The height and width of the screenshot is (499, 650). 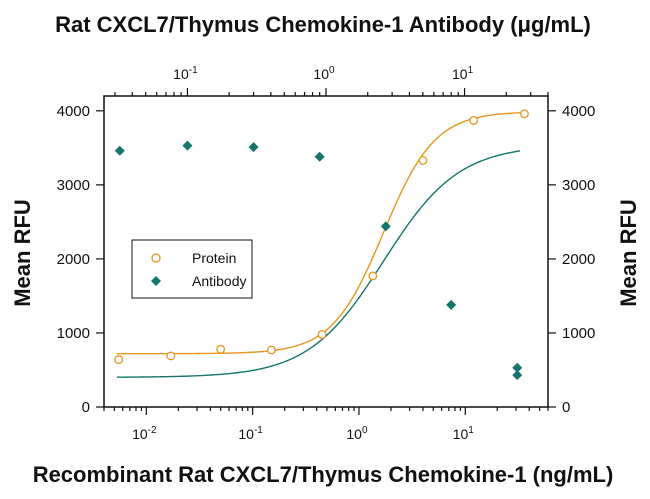 What do you see at coordinates (73, 111) in the screenshot?
I see `left-tick-label: 4000` at bounding box center [73, 111].